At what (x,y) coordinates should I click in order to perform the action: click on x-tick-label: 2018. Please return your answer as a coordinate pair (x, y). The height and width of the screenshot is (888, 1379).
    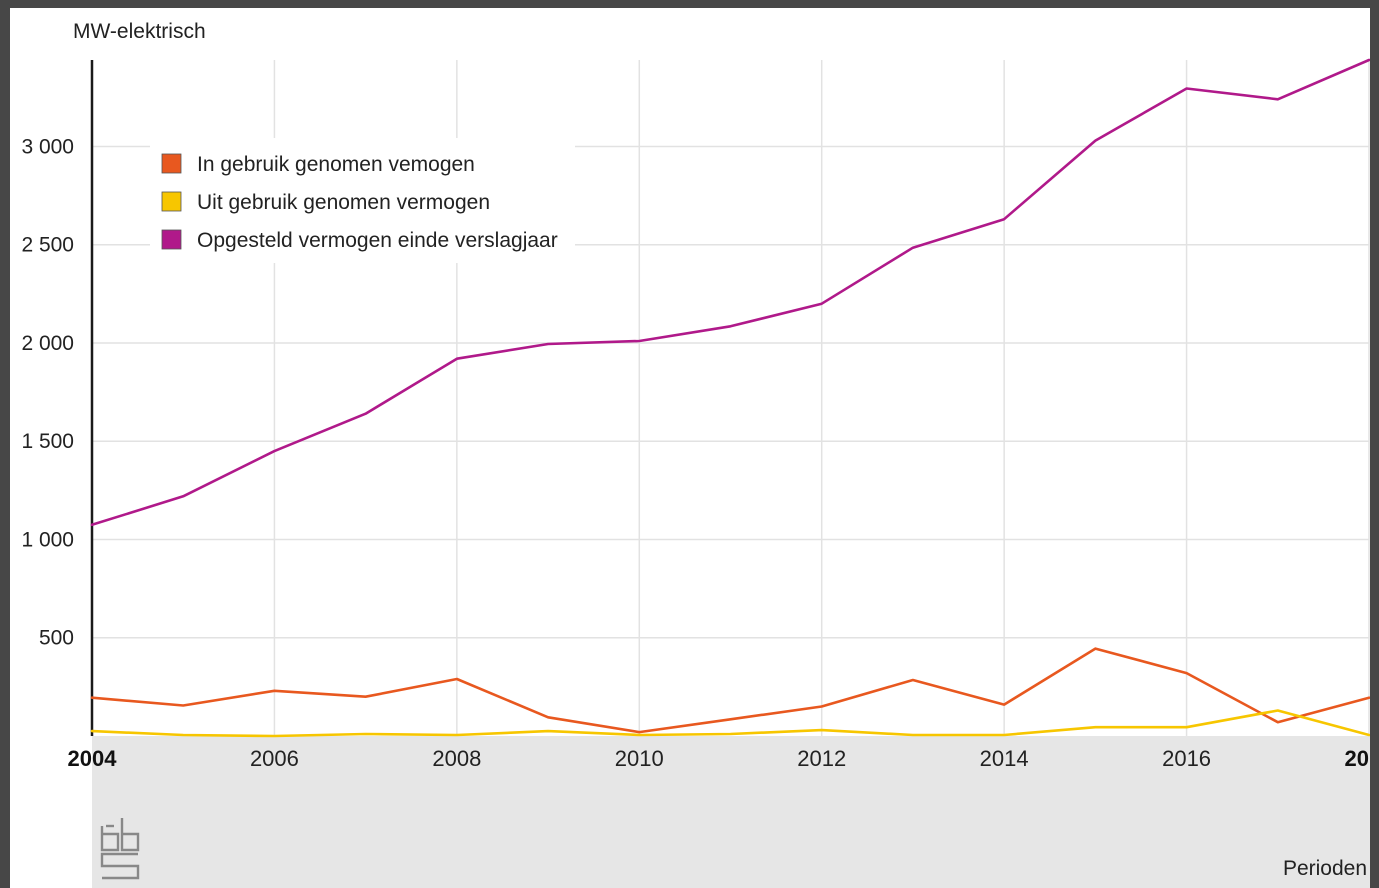
    Looking at the image, I should click on (1357, 758).